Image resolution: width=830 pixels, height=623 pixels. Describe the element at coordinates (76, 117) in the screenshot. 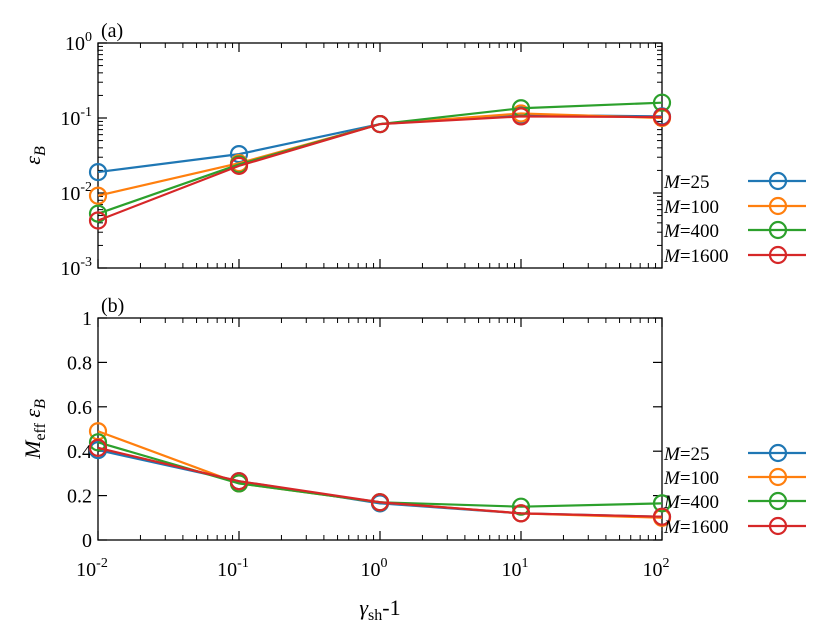

I see `y-tick-label: 10⁻¹` at that location.